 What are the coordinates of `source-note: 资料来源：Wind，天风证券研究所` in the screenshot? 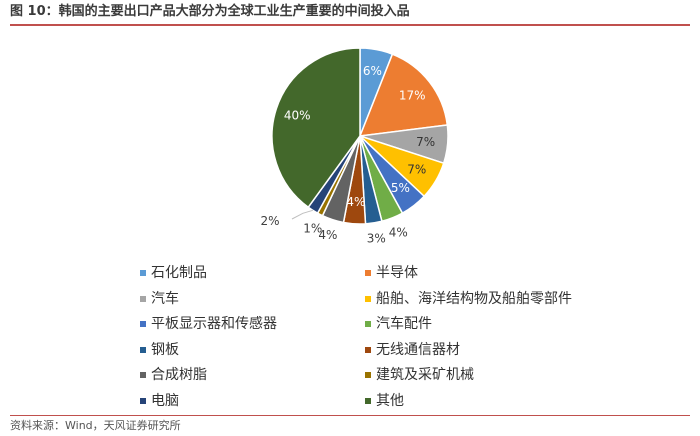 It's located at (95, 425).